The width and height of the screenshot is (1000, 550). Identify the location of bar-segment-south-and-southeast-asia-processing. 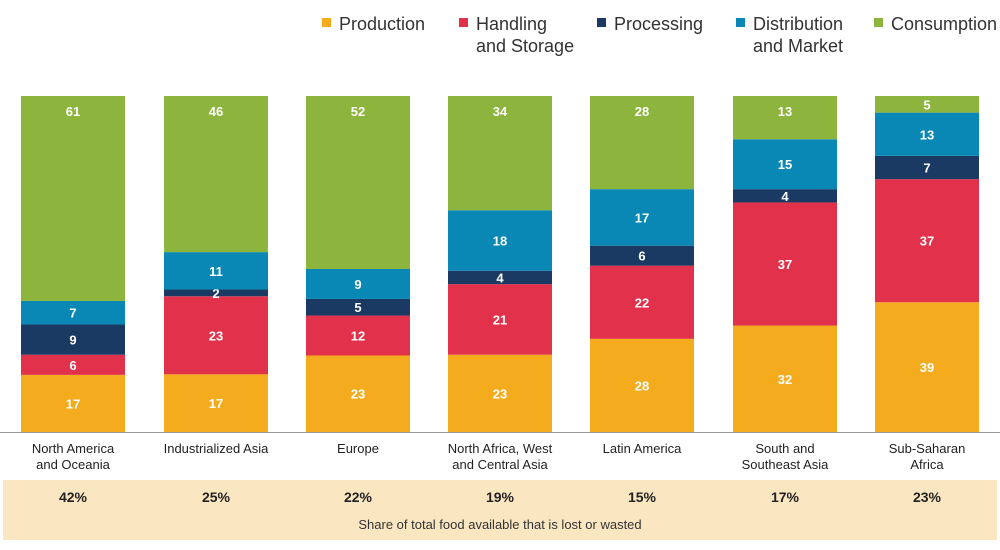
(785, 196).